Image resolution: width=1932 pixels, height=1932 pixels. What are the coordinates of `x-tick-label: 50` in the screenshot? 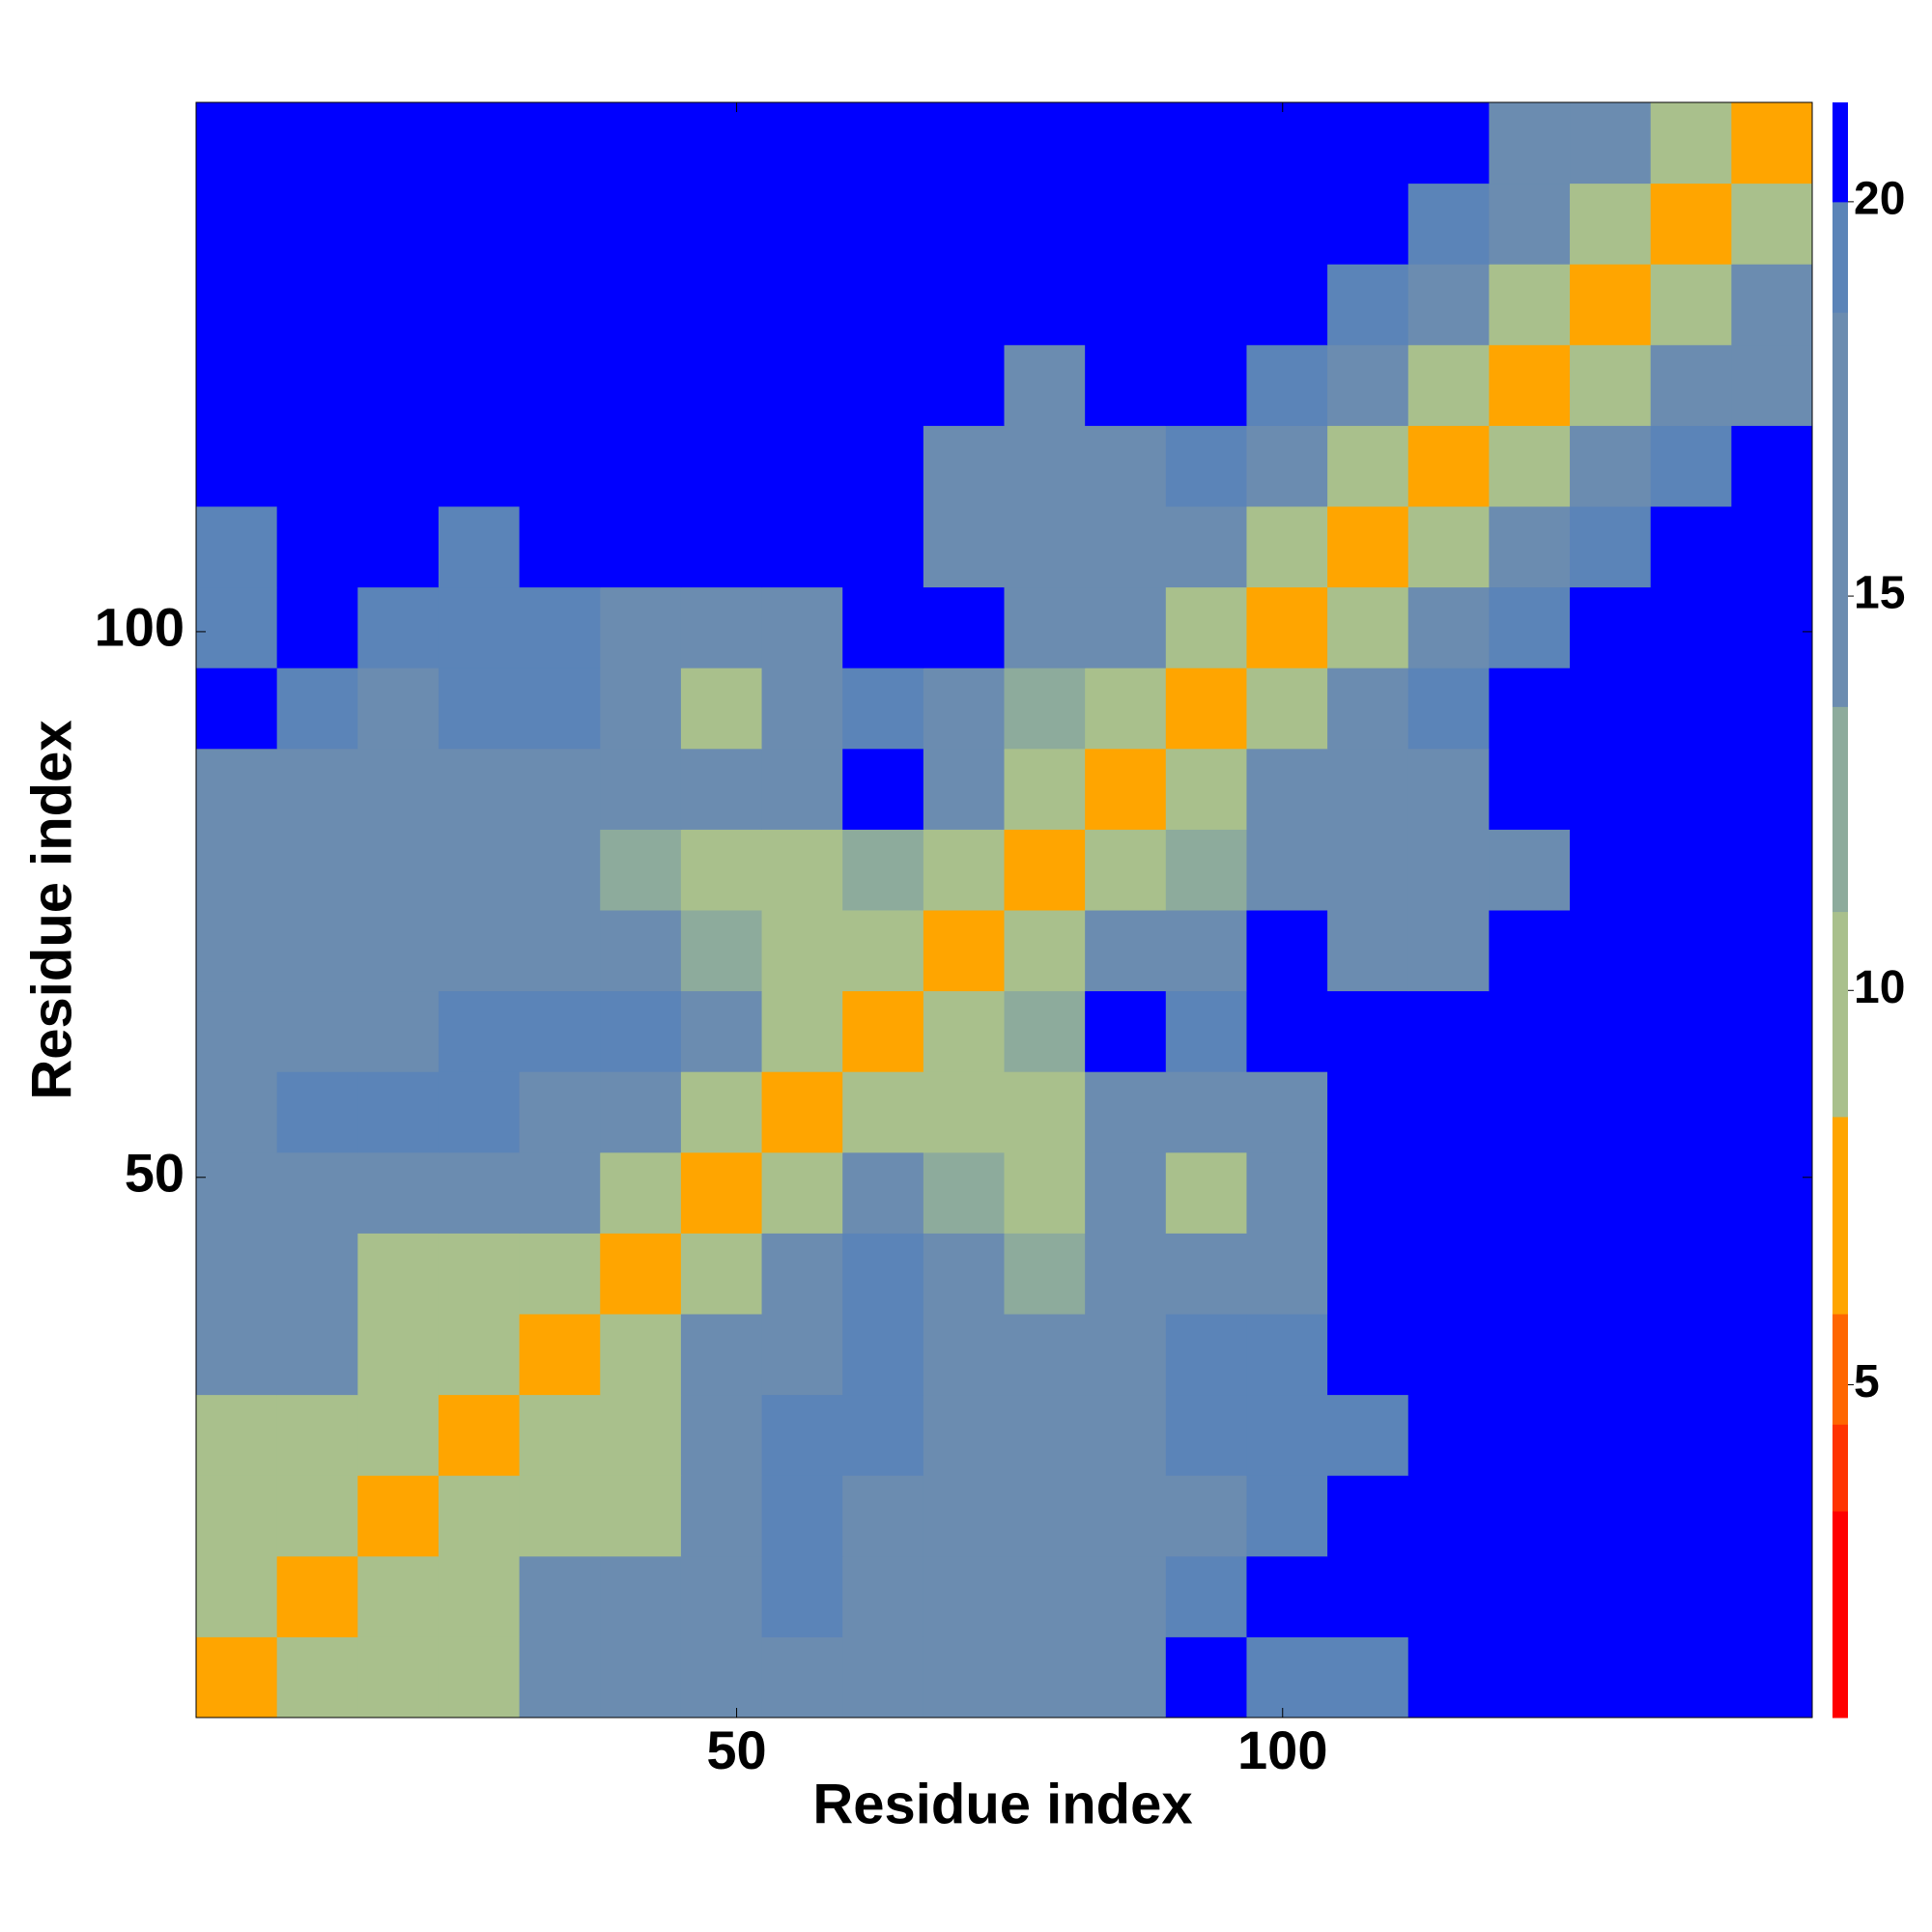 It's located at (736, 1749).